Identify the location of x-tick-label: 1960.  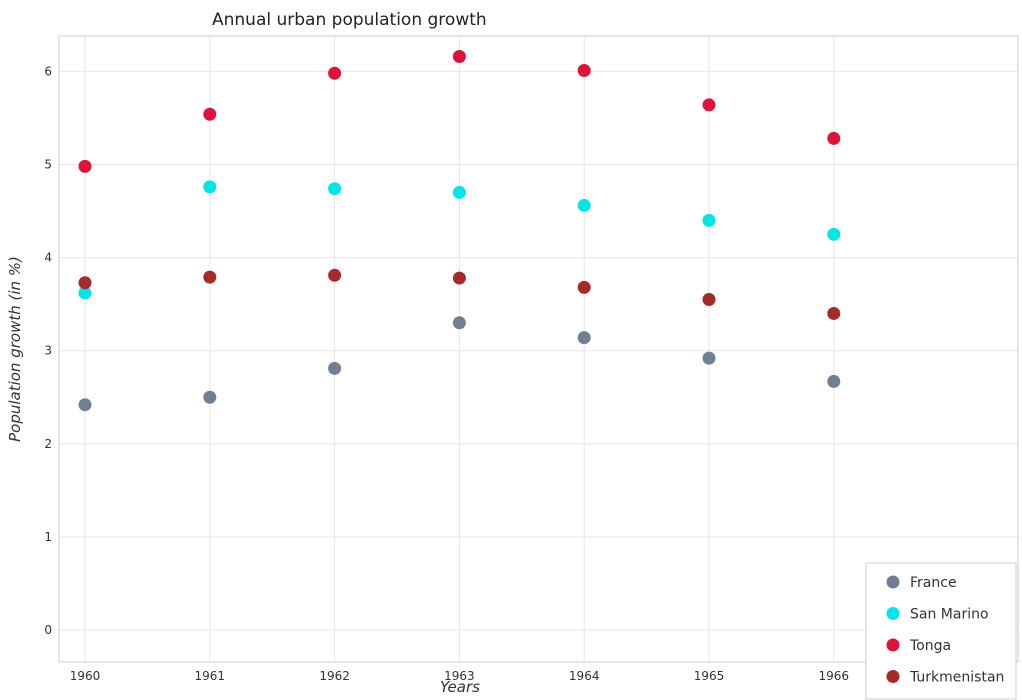
(85, 676).